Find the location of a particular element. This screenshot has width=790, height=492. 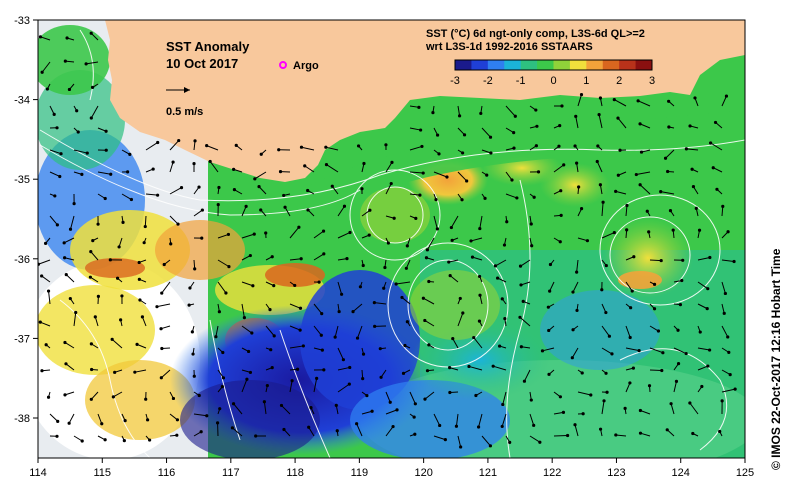

lat-tick-label: -38 is located at coordinates (22, 419).